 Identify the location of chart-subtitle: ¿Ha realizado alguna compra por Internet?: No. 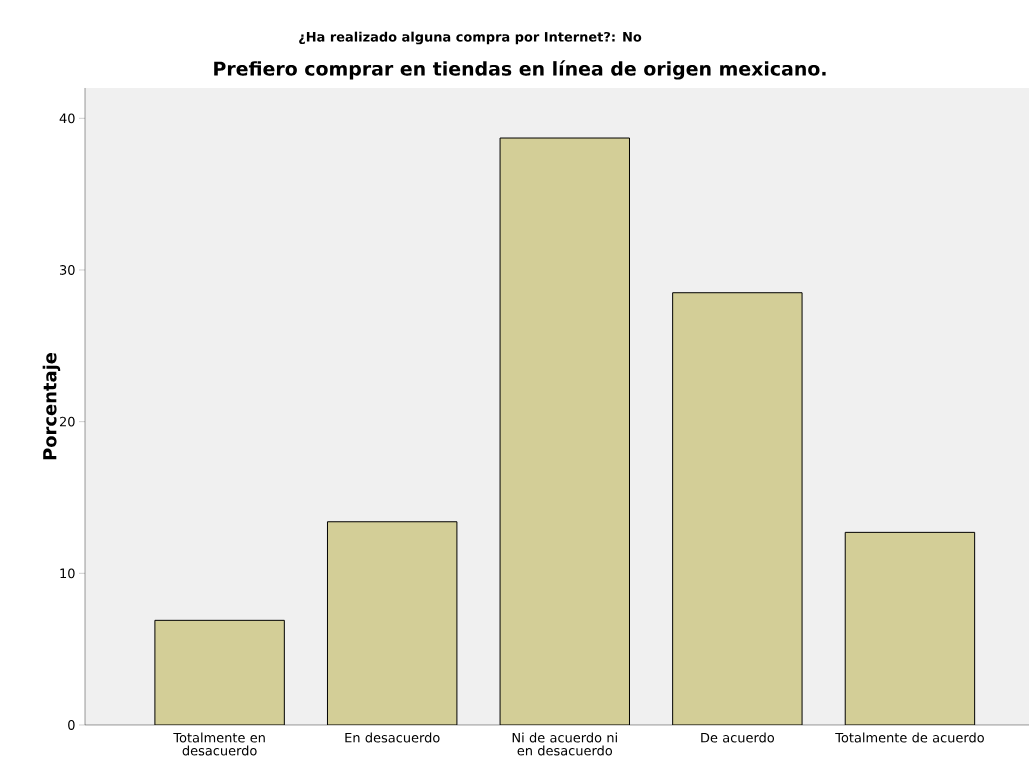
(470, 38).